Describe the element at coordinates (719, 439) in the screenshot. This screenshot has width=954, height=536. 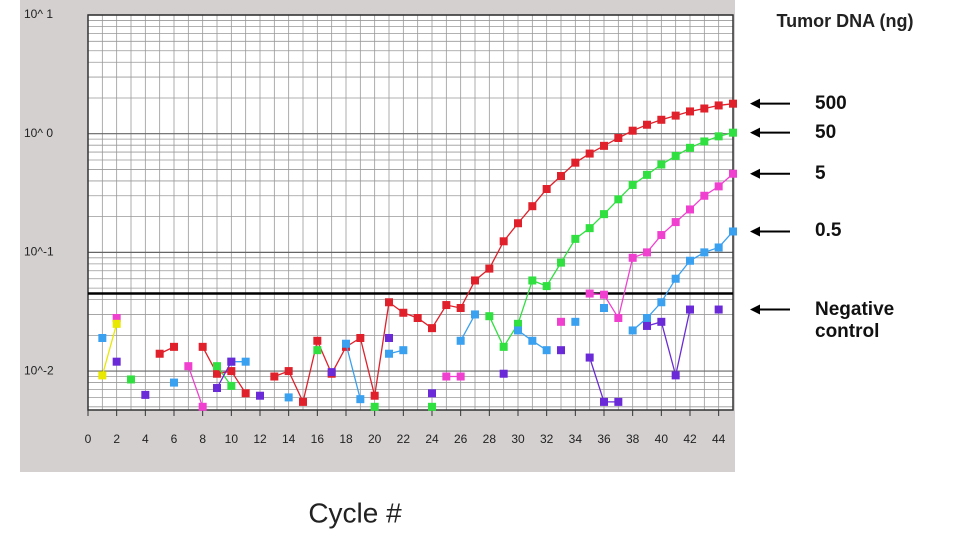
I see `x-tick-label: 44` at that location.